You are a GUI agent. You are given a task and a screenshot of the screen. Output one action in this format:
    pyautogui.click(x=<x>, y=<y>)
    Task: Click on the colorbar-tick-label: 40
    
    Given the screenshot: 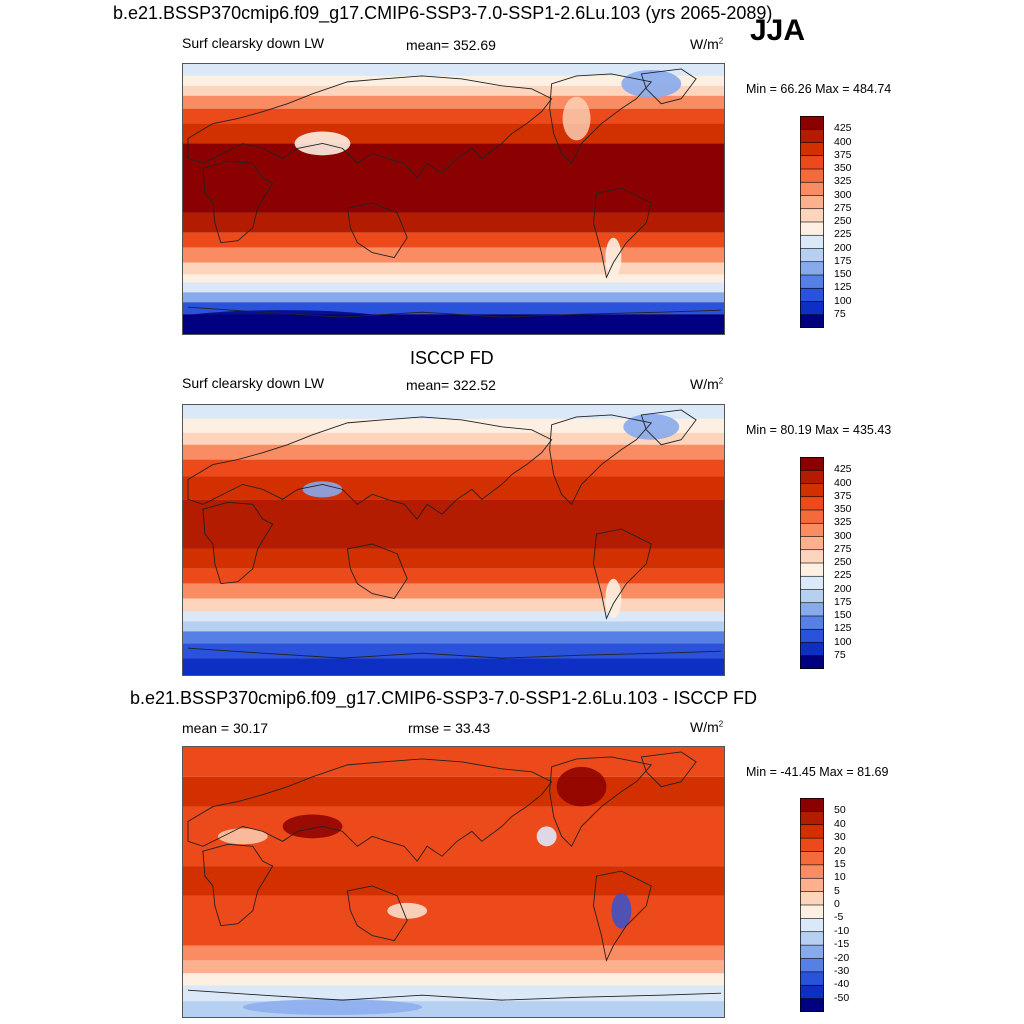 What is the action you would take?
    pyautogui.click(x=840, y=823)
    